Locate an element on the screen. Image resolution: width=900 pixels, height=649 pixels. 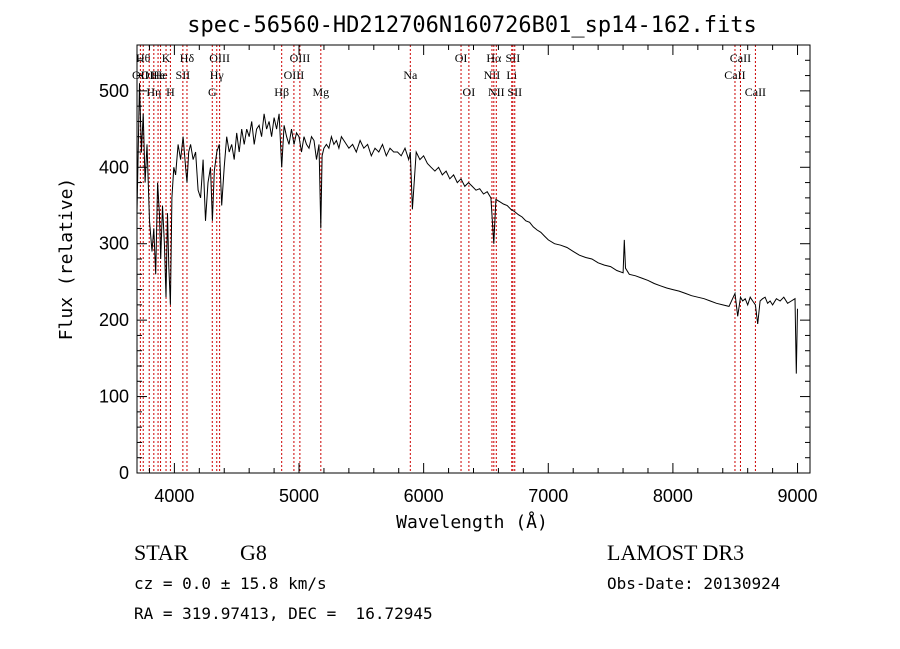
spectral-line-label: Hη is located at coordinates (153, 92).